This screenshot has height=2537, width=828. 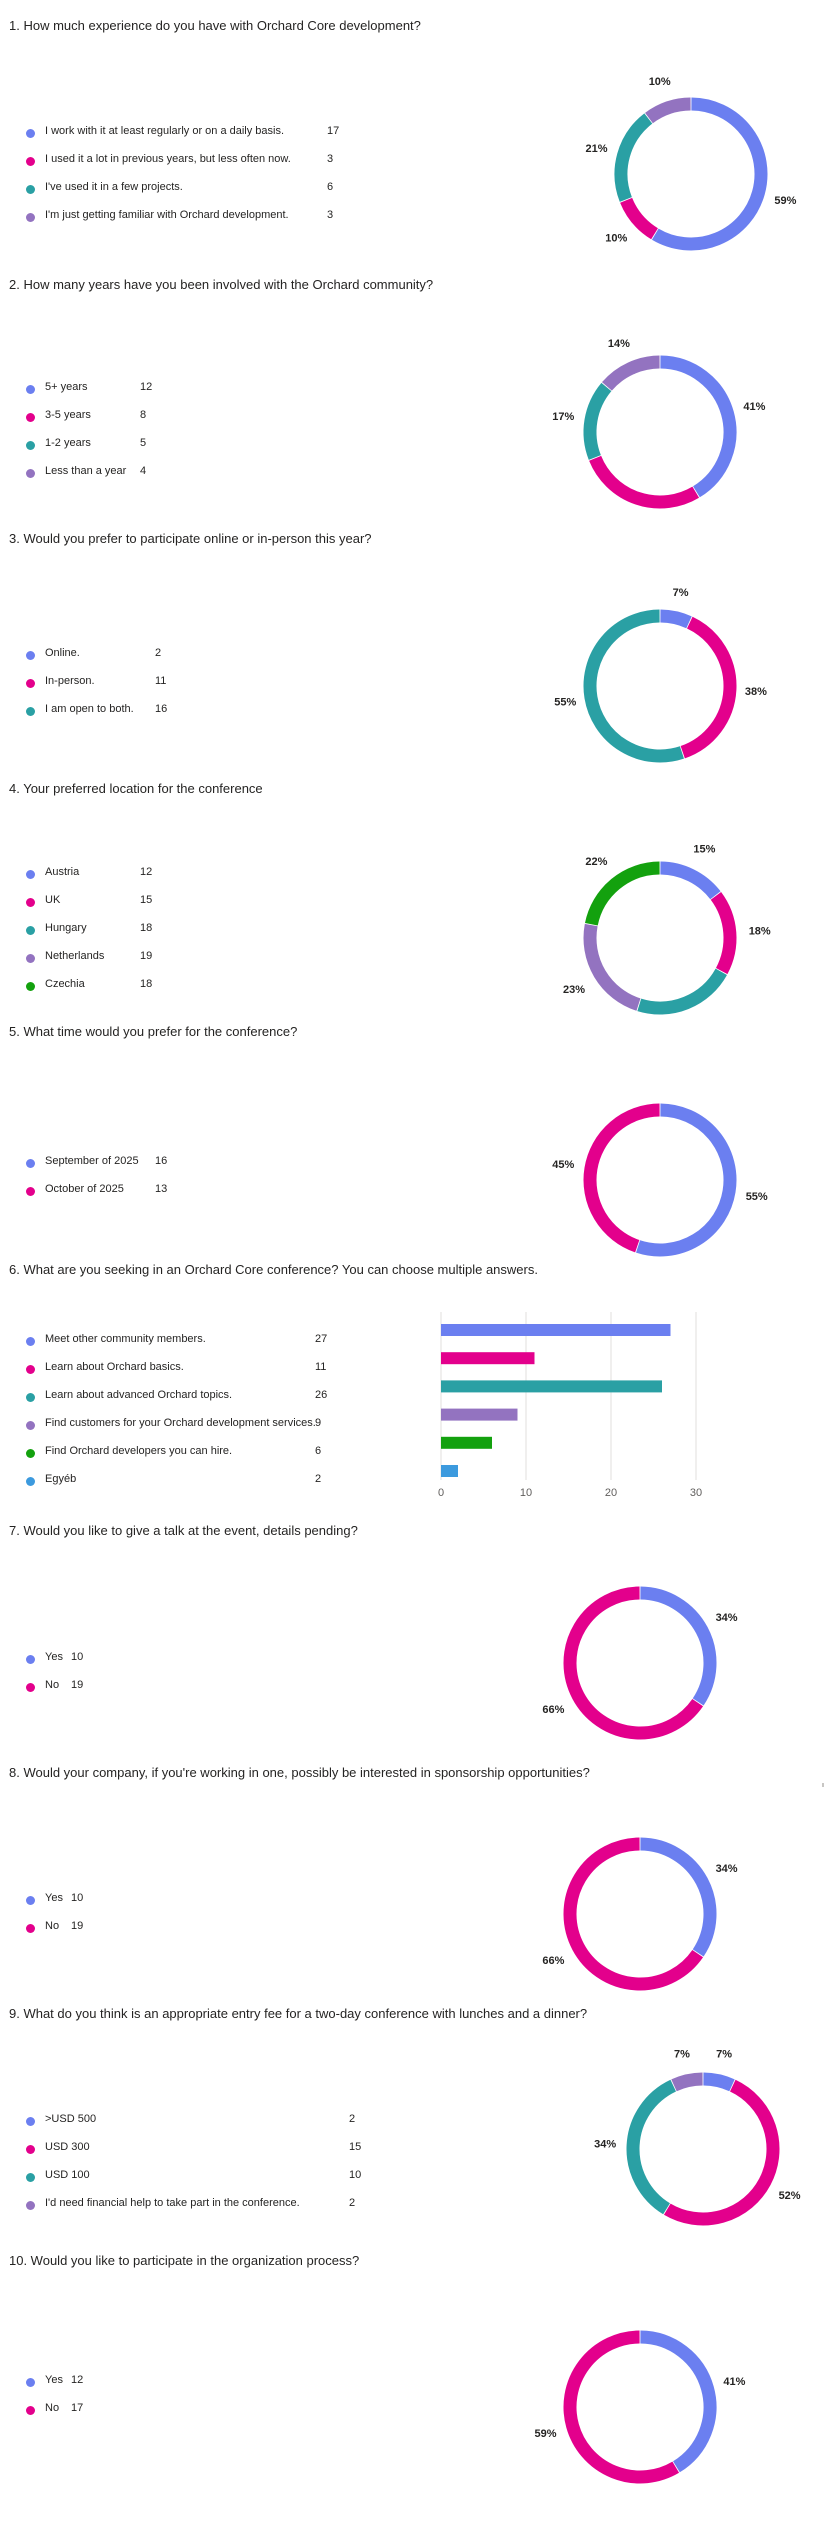 I want to click on q4-legend-label: UK, so click(x=53, y=900).